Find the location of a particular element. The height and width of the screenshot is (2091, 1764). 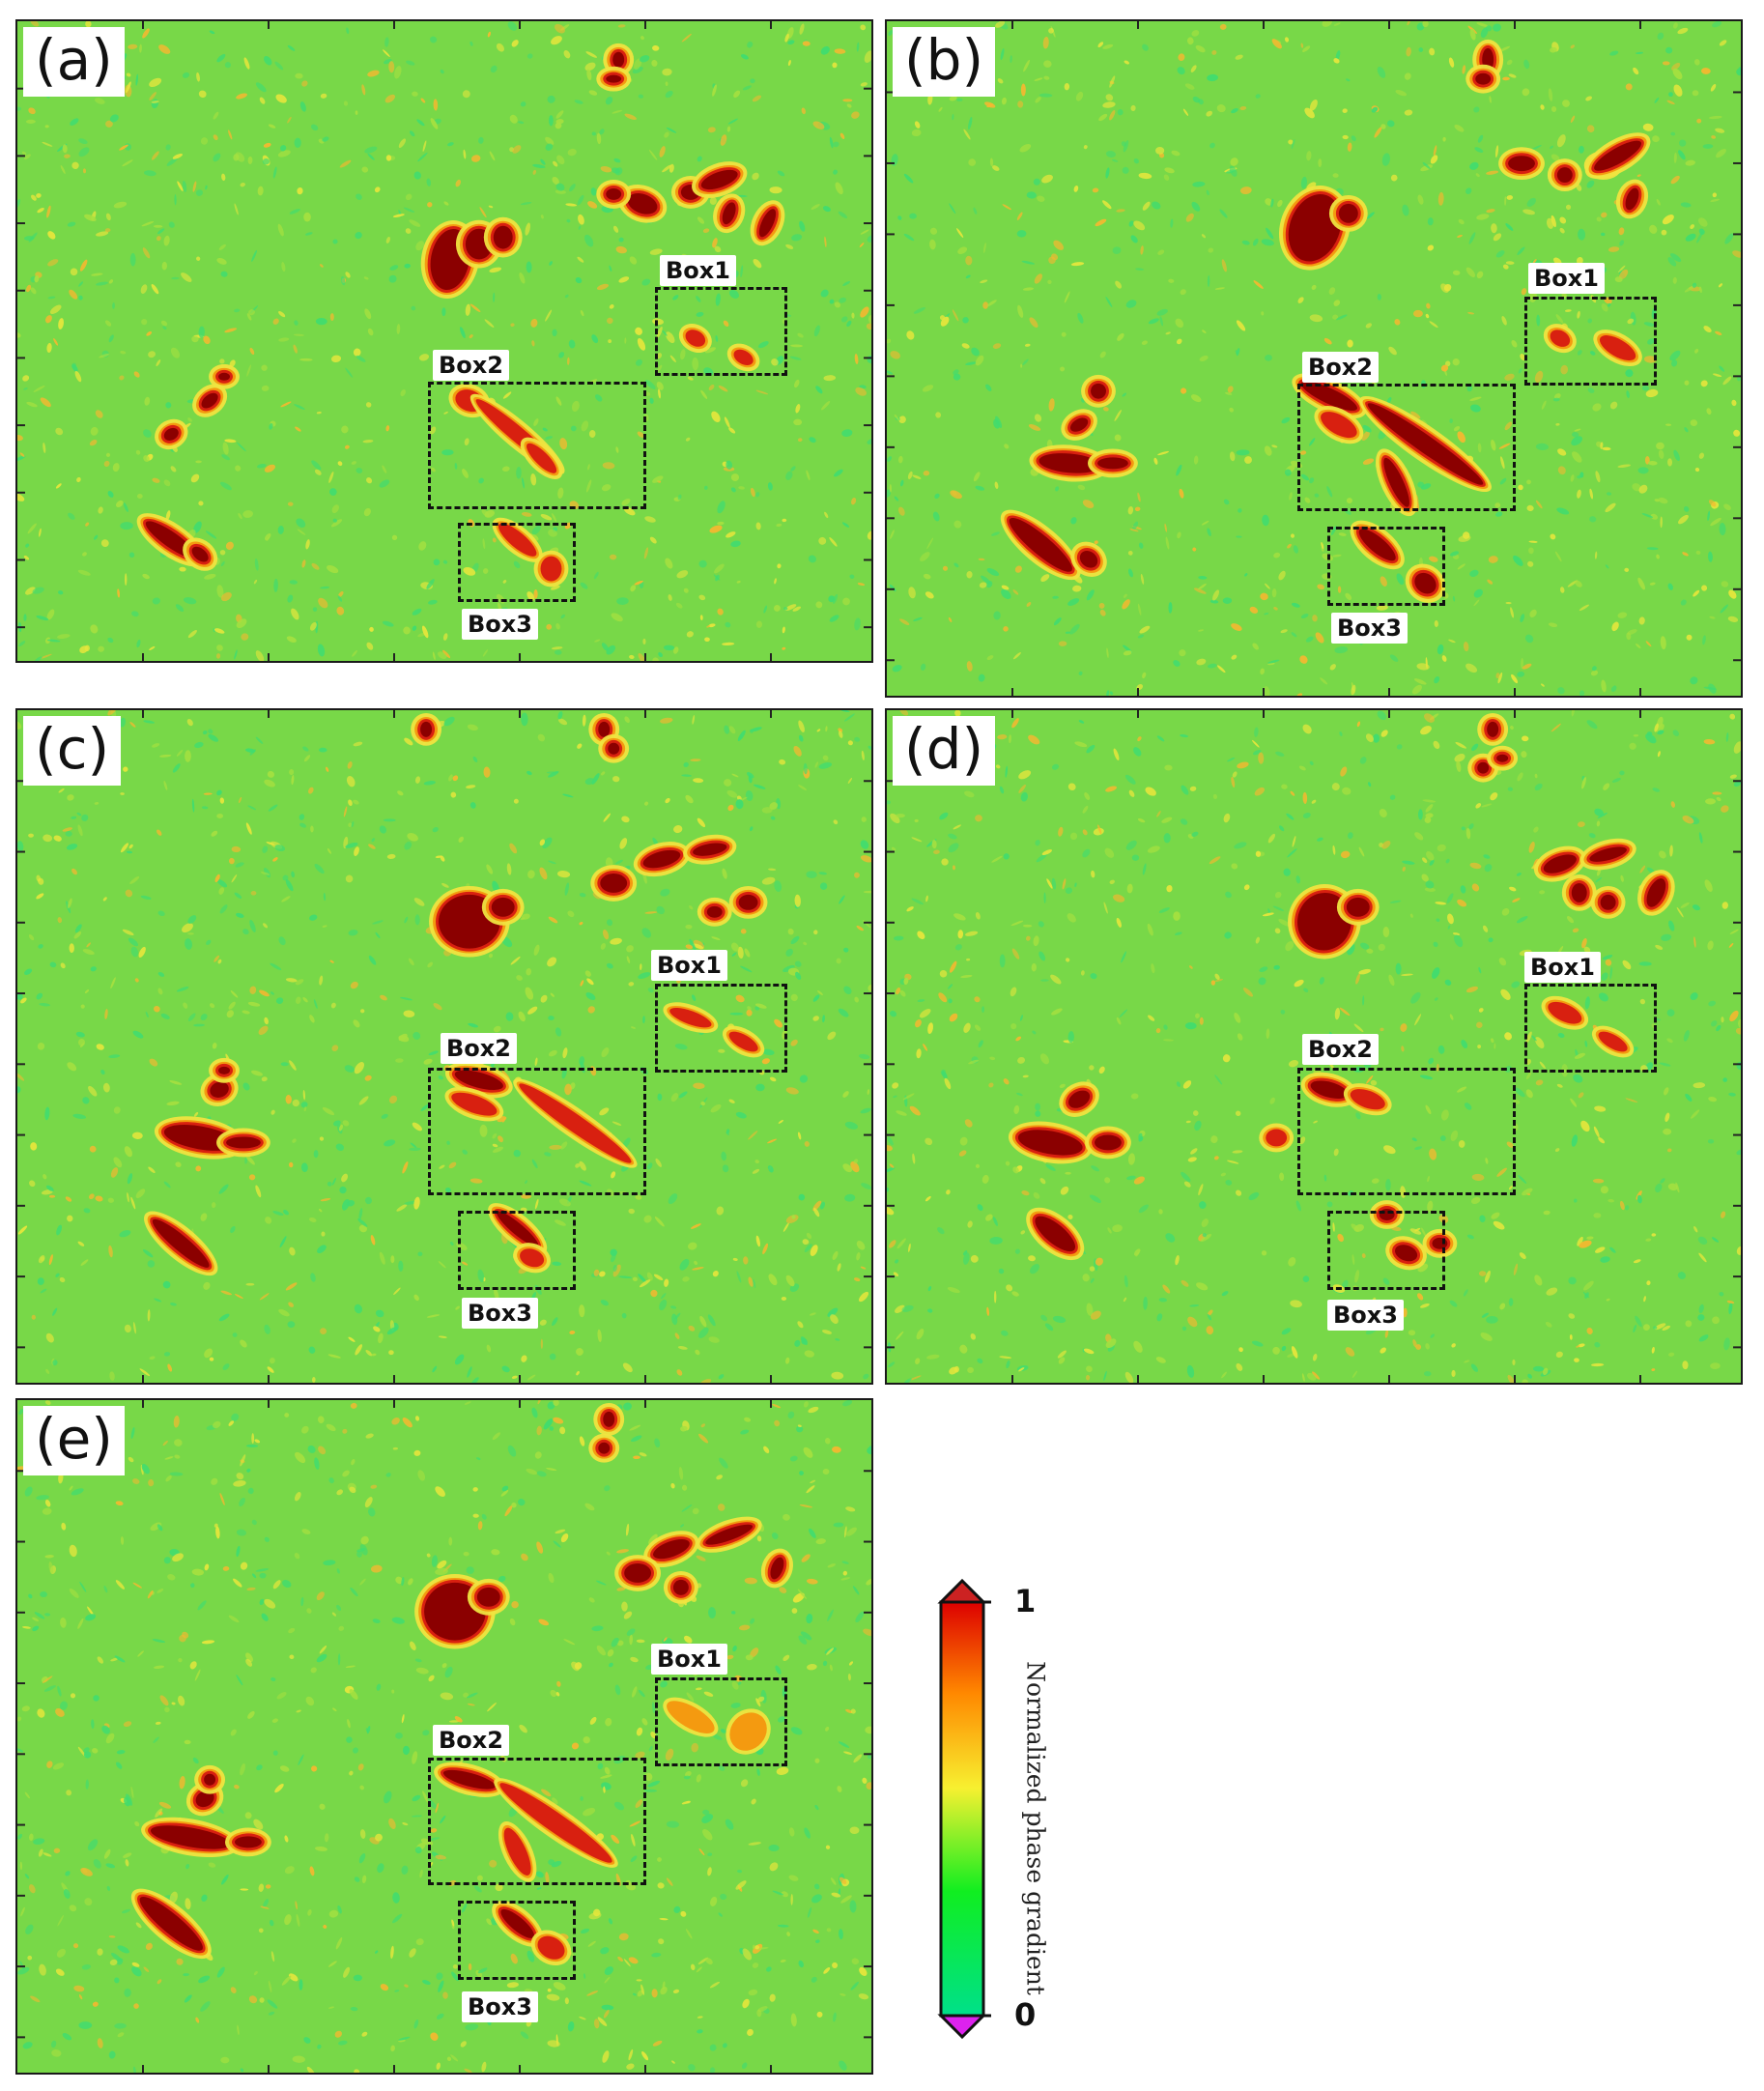

colorbar-max-label: 1 is located at coordinates (1025, 1601).